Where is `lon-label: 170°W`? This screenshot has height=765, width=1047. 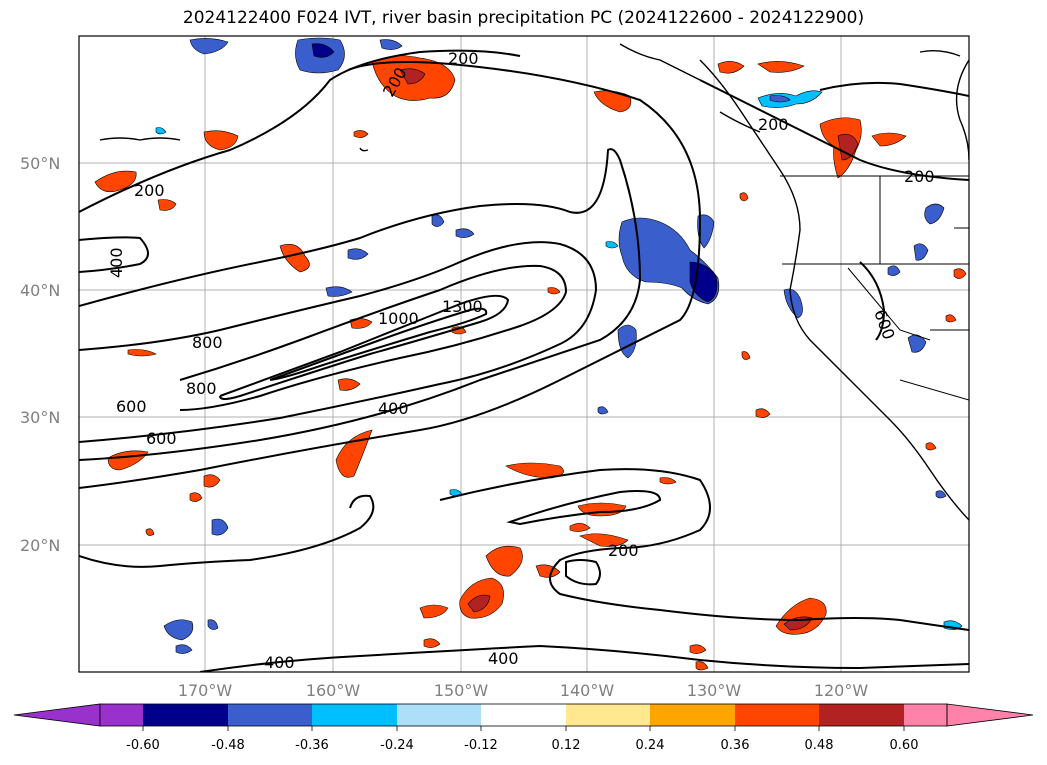 lon-label: 170°W is located at coordinates (205, 690).